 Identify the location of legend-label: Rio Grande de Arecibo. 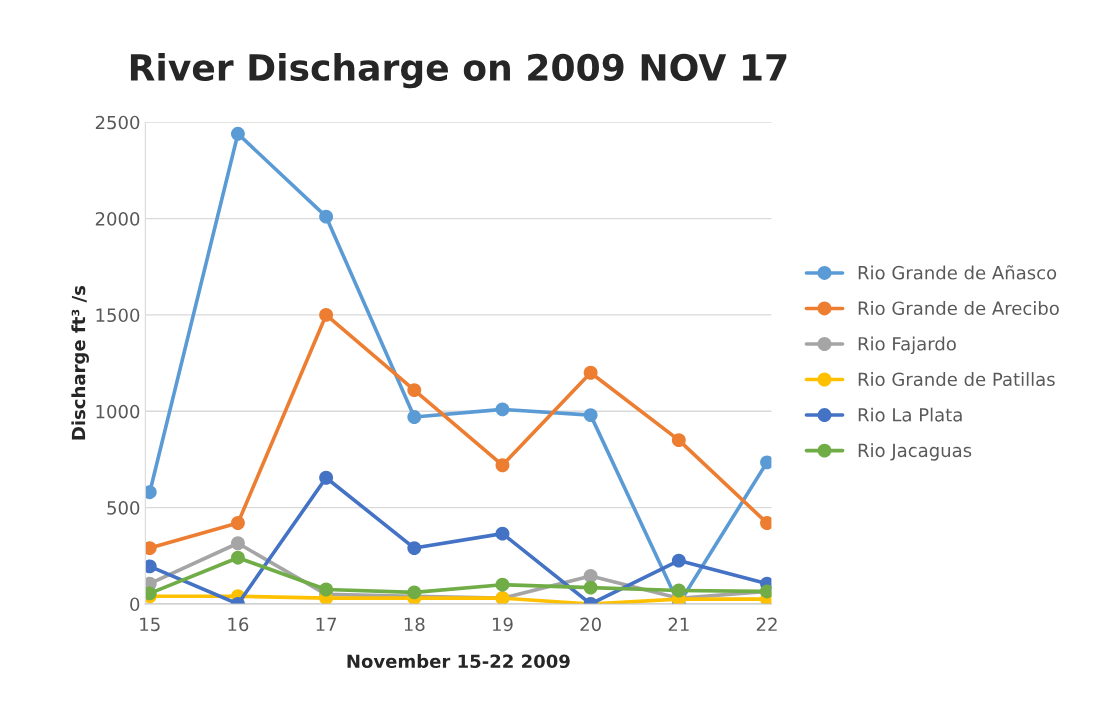
(958, 308).